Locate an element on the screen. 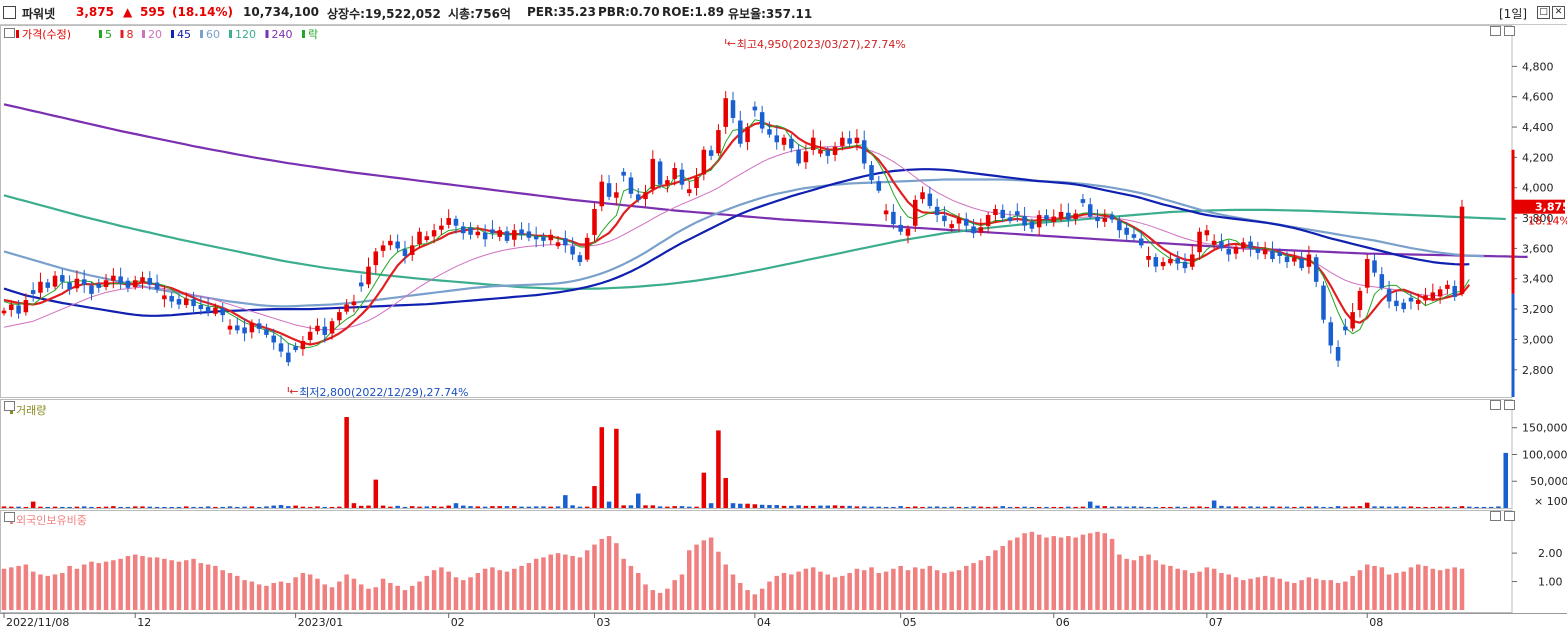  foreign-panel-settings-button is located at coordinates (9, 517).